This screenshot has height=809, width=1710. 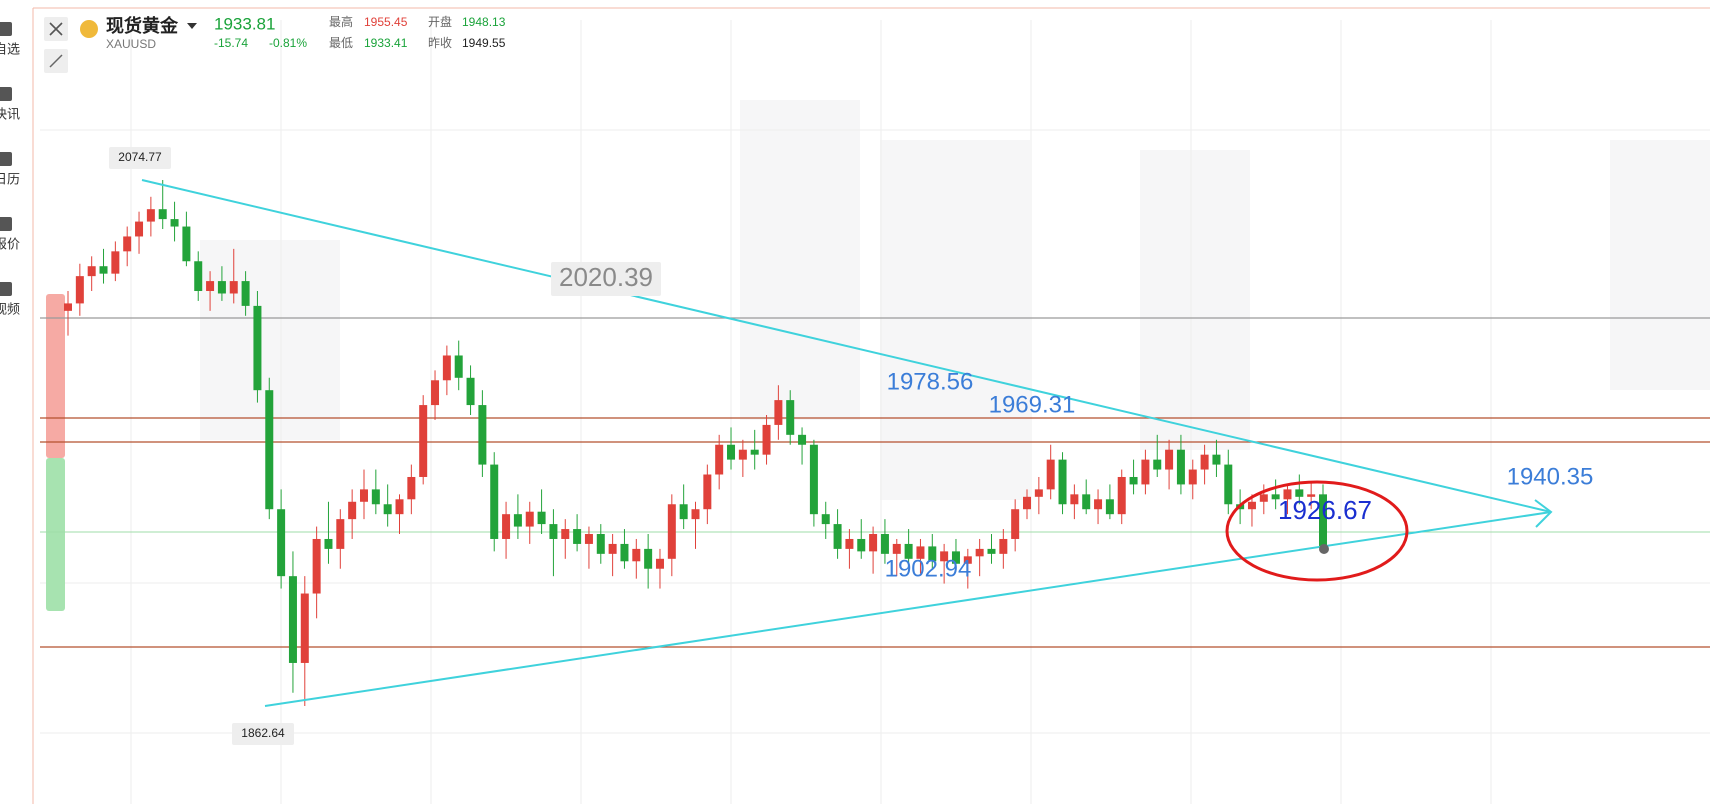 What do you see at coordinates (56, 29) in the screenshot?
I see `close-icon` at bounding box center [56, 29].